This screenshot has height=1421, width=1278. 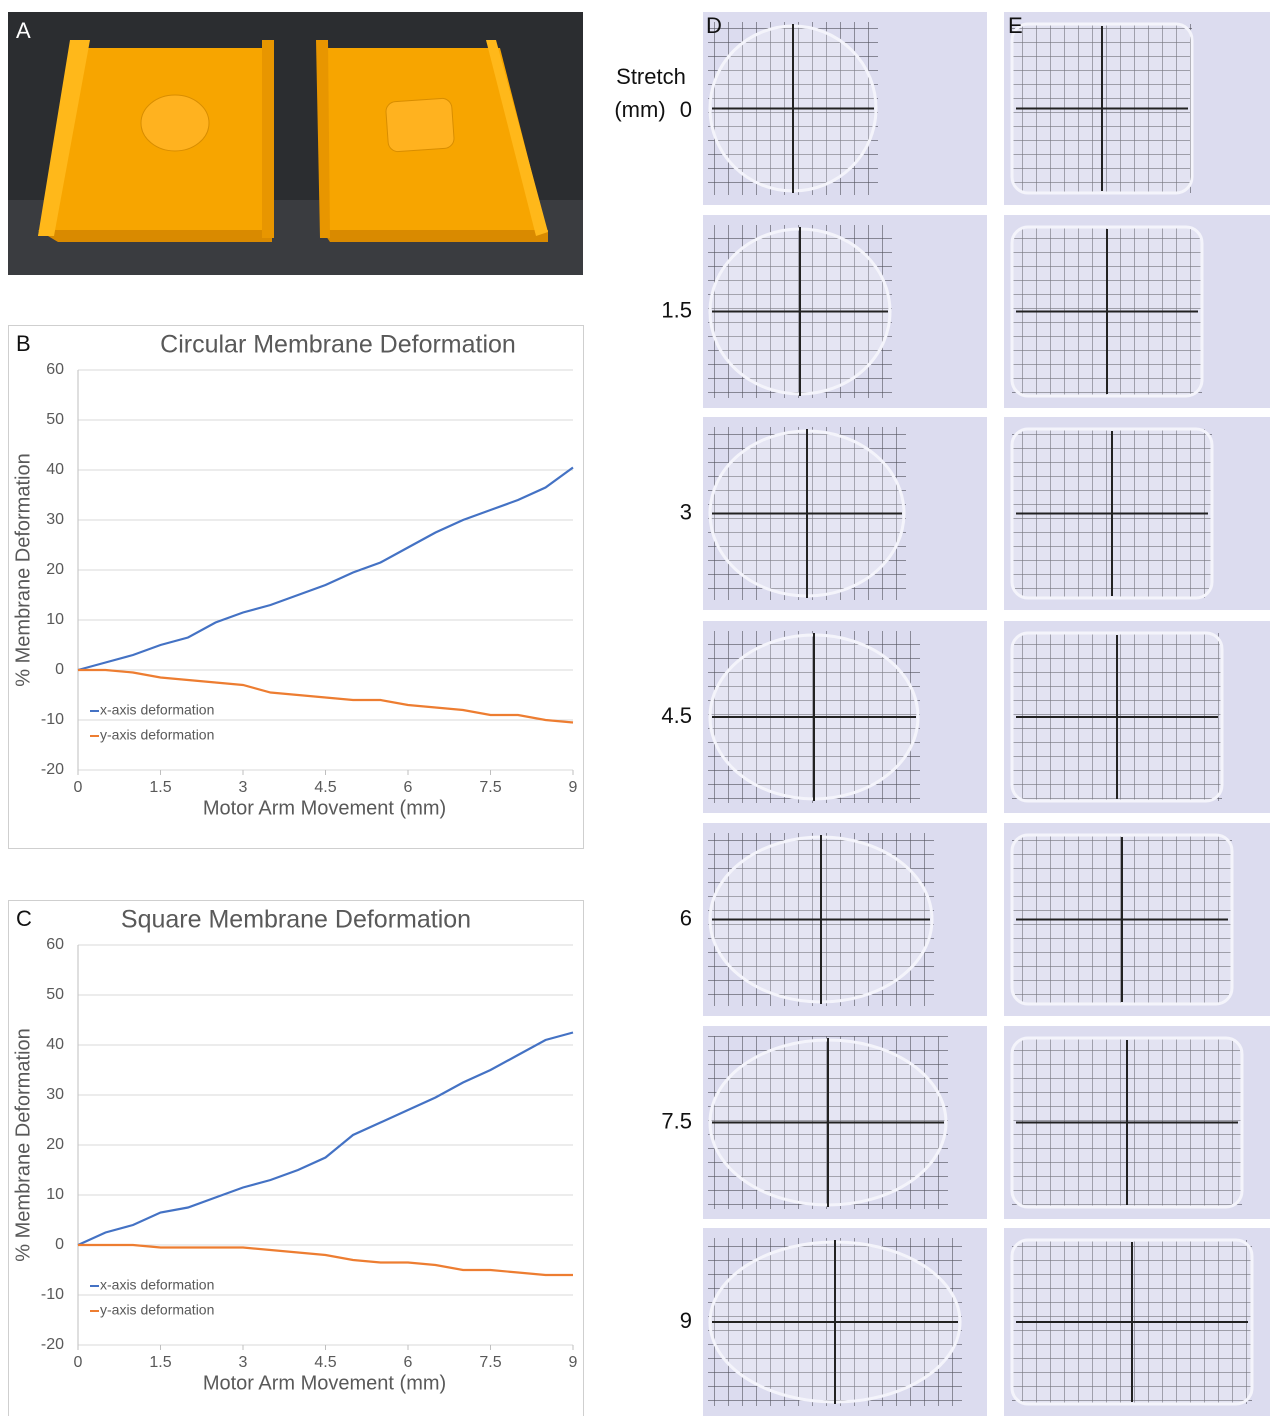 I want to click on stretch-value: 7.5, so click(x=676, y=1120).